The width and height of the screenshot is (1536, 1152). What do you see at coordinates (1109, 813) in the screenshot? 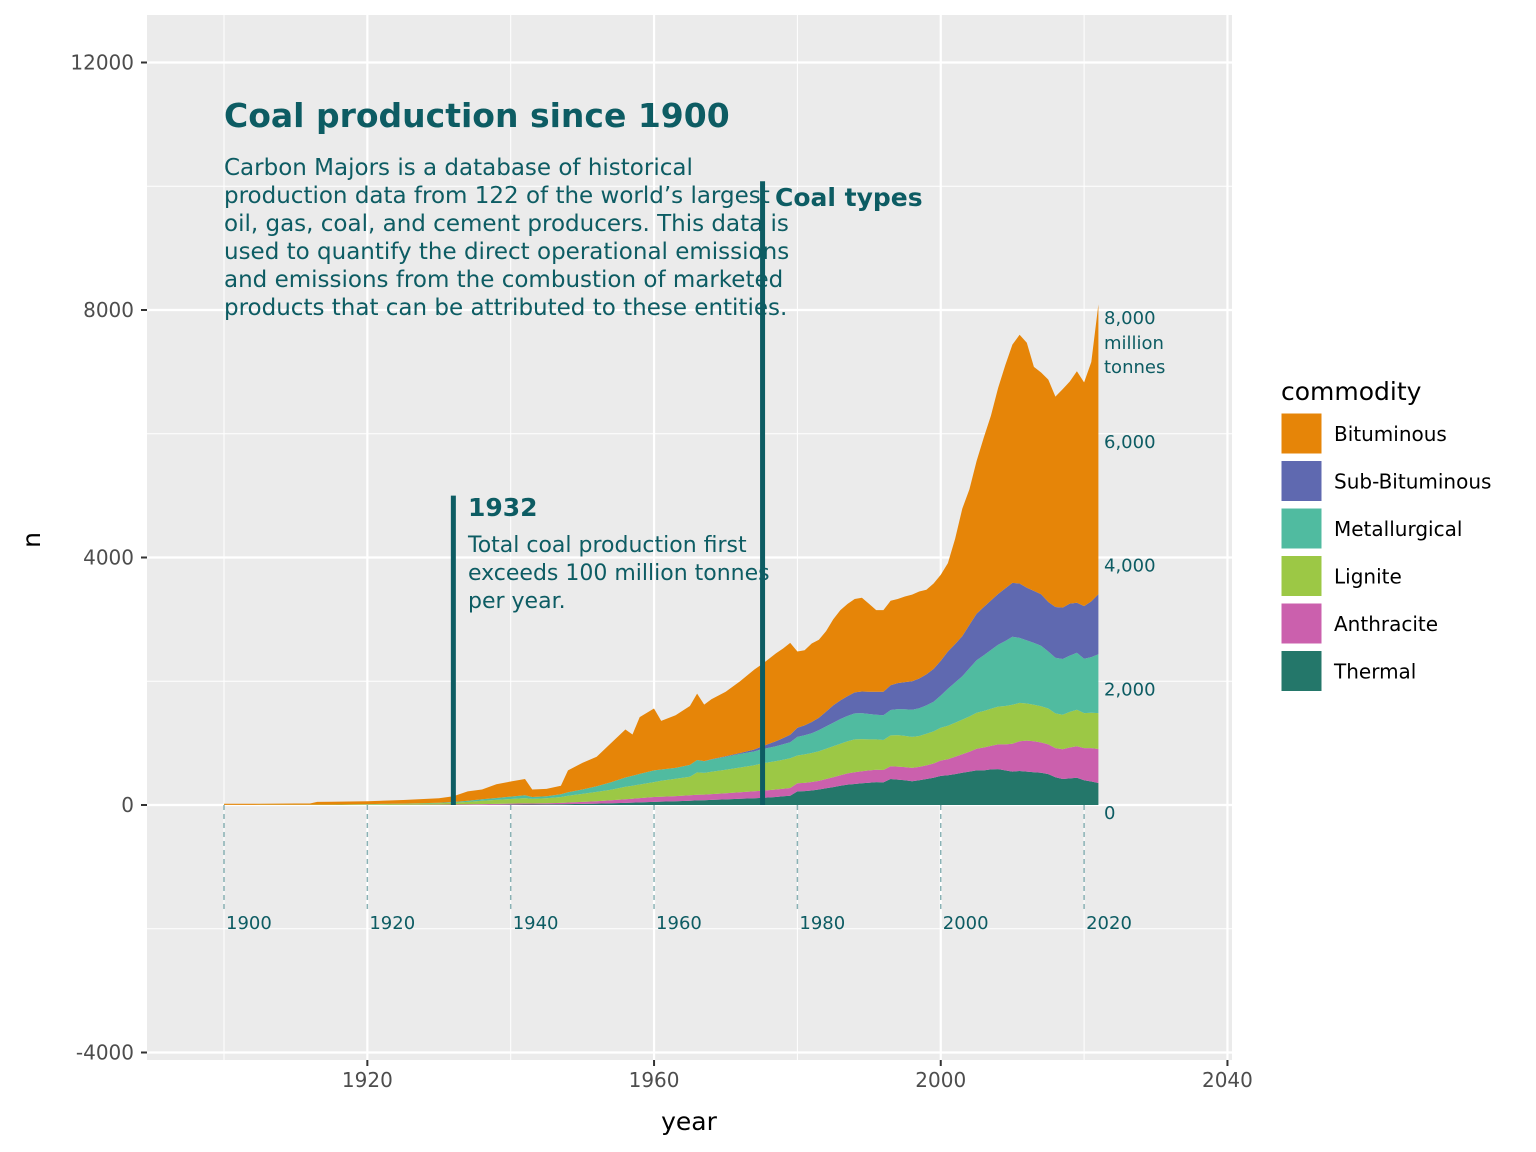
I see `inner-y-label: 0` at bounding box center [1109, 813].